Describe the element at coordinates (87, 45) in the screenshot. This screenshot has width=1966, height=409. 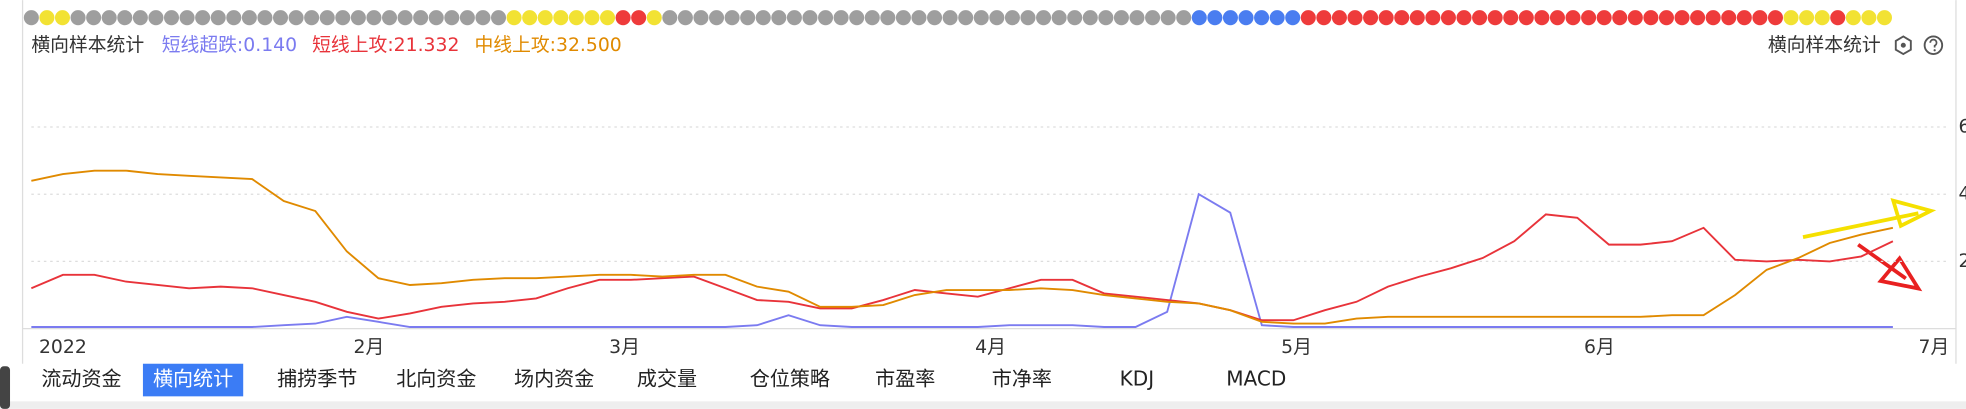
I see `chart-title: 横向样本统计` at that location.